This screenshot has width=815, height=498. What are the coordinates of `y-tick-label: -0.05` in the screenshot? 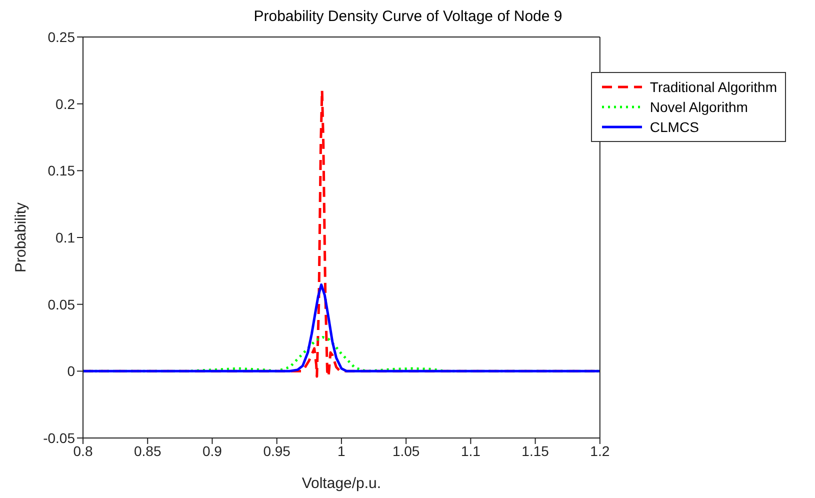 It's located at (59, 438).